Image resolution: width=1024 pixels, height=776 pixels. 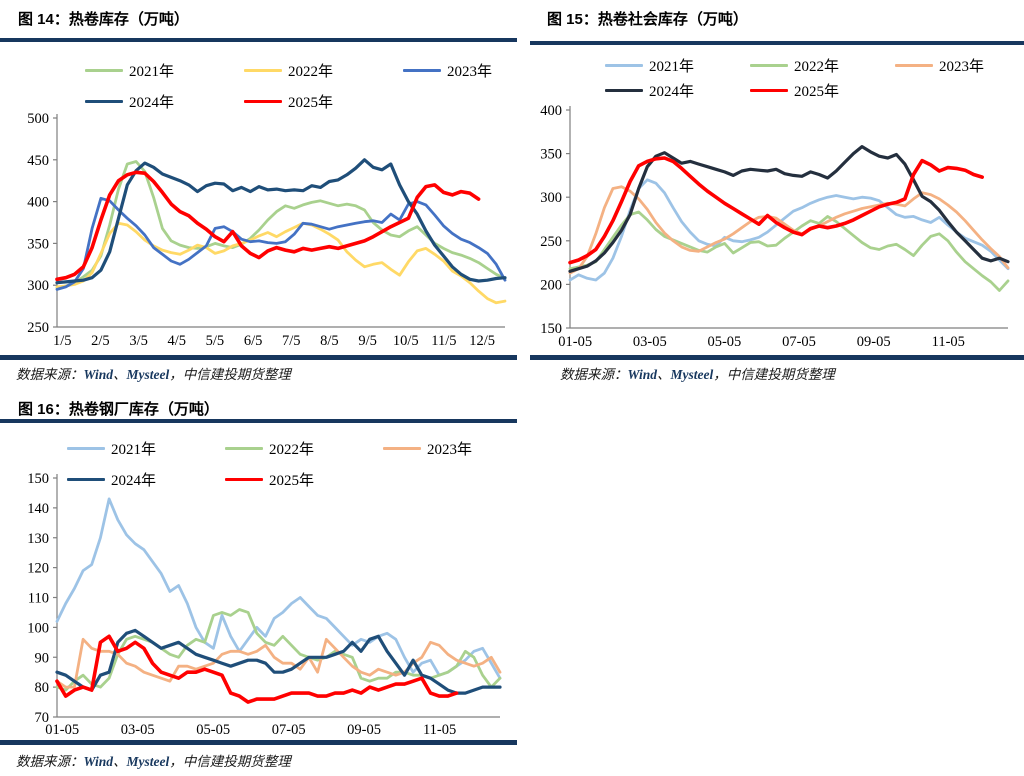 What do you see at coordinates (103, 19) in the screenshot?
I see `chart-14-title: 图 14：热卷库存（万吨）` at bounding box center [103, 19].